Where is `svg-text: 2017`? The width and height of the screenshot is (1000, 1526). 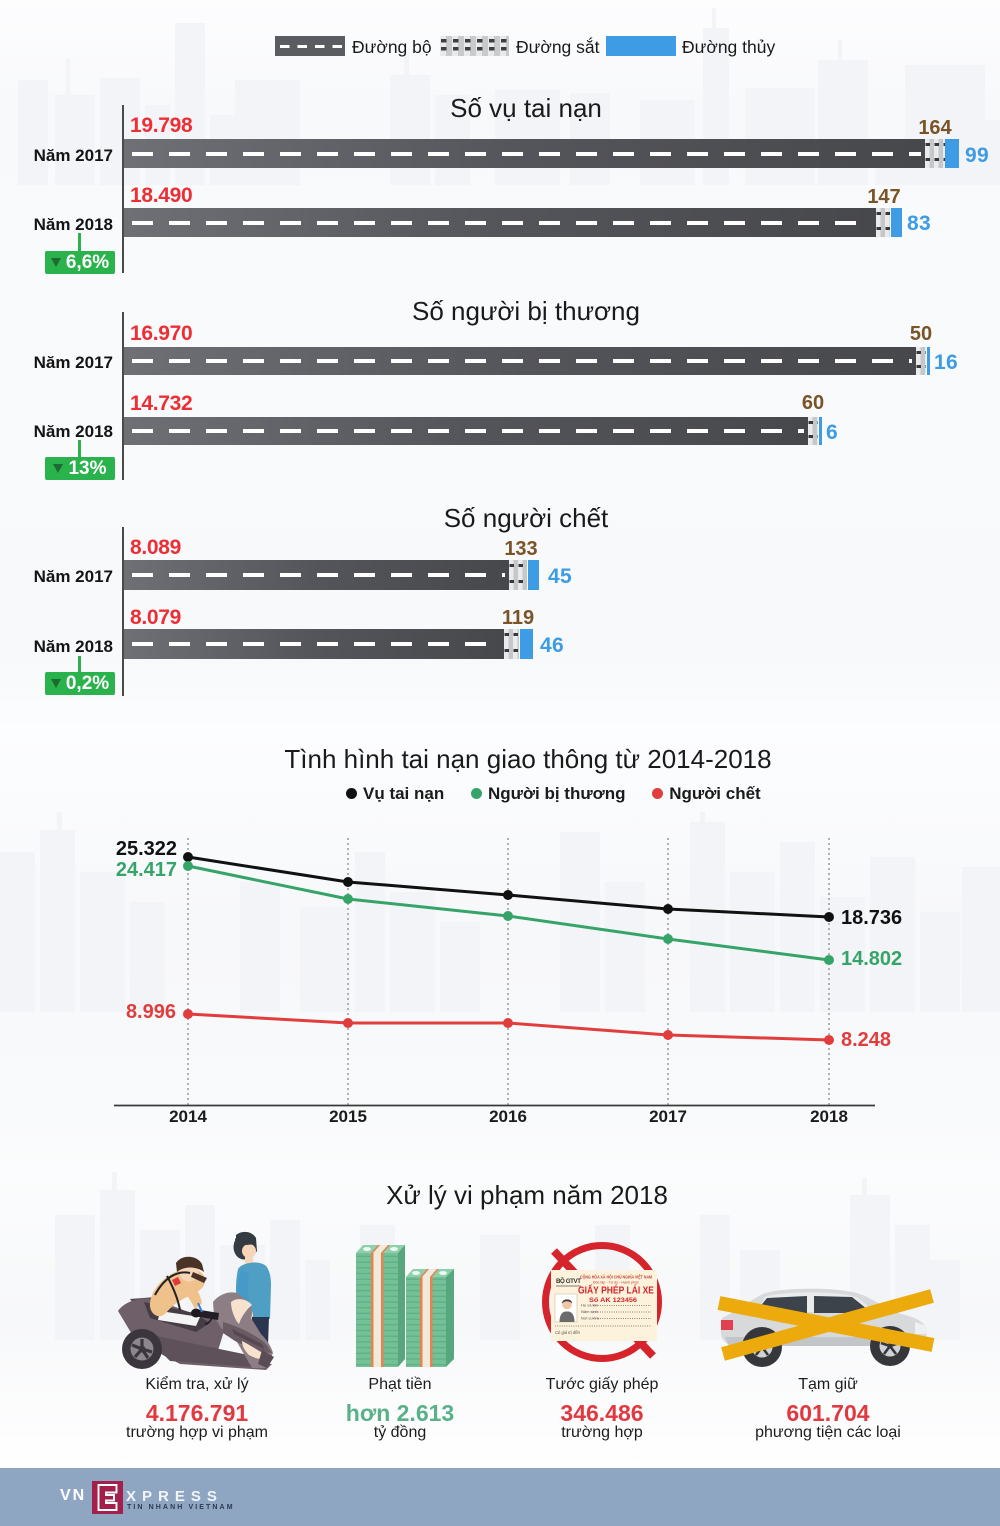
svg-text: 2017 is located at coordinates (668, 1116).